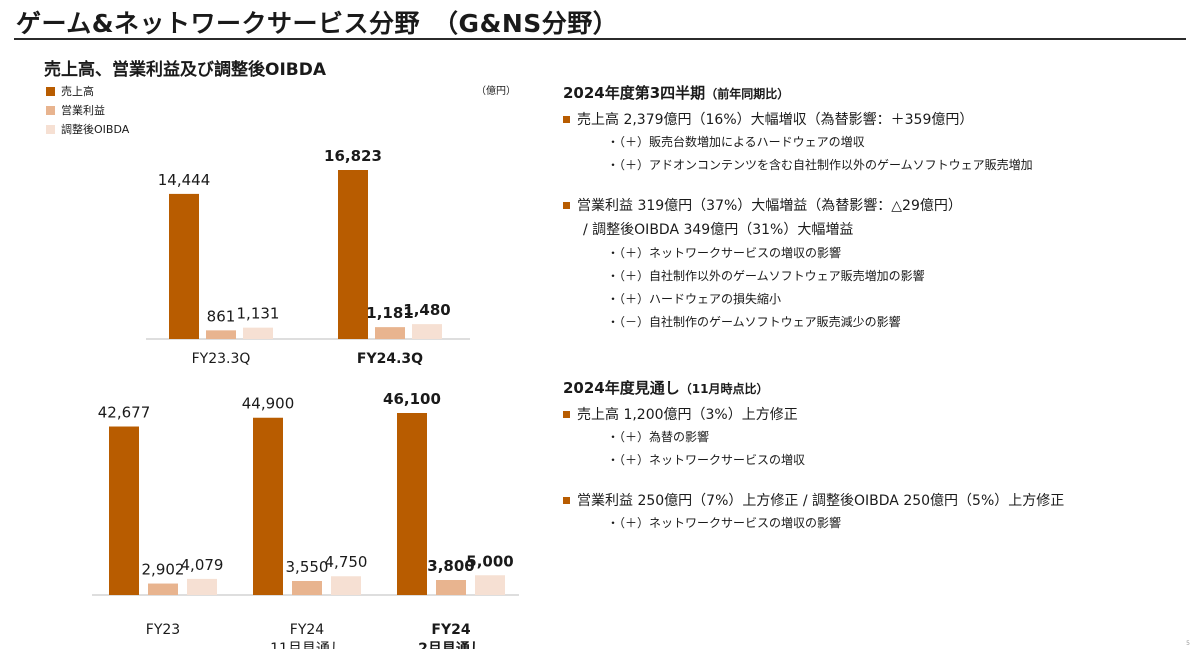  Describe the element at coordinates (95, 129) in the screenshot. I see `legend-label-oibda: 調整後OIBDA` at that location.